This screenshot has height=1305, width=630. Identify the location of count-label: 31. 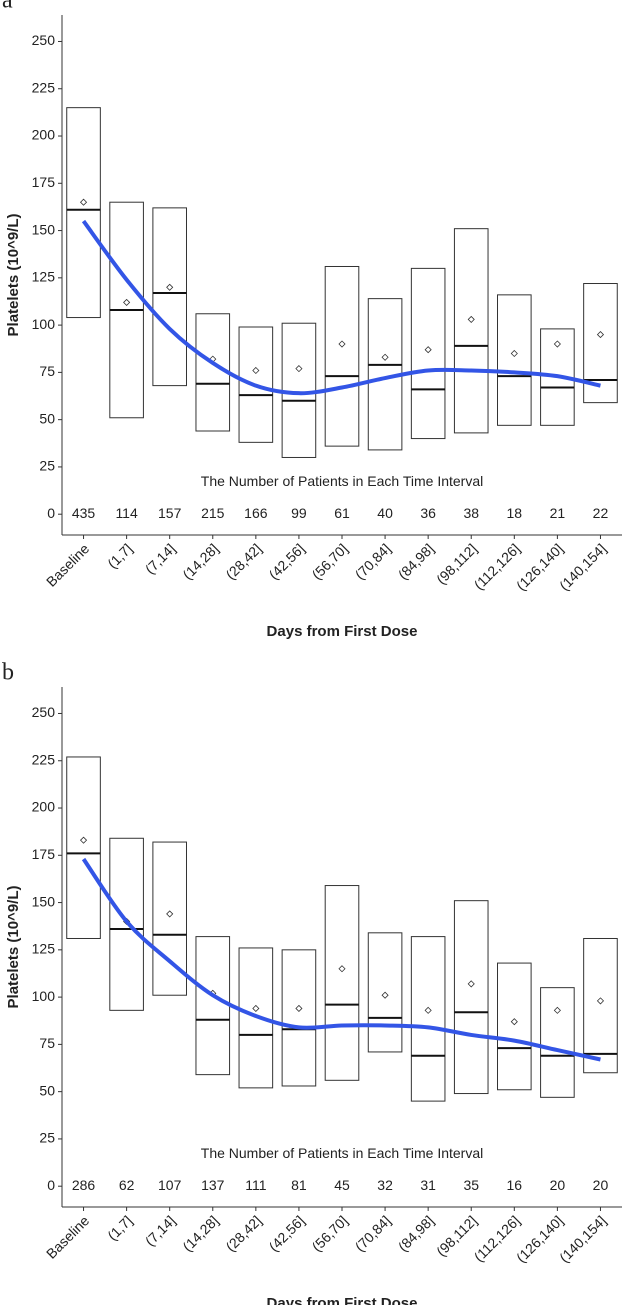
(428, 1185).